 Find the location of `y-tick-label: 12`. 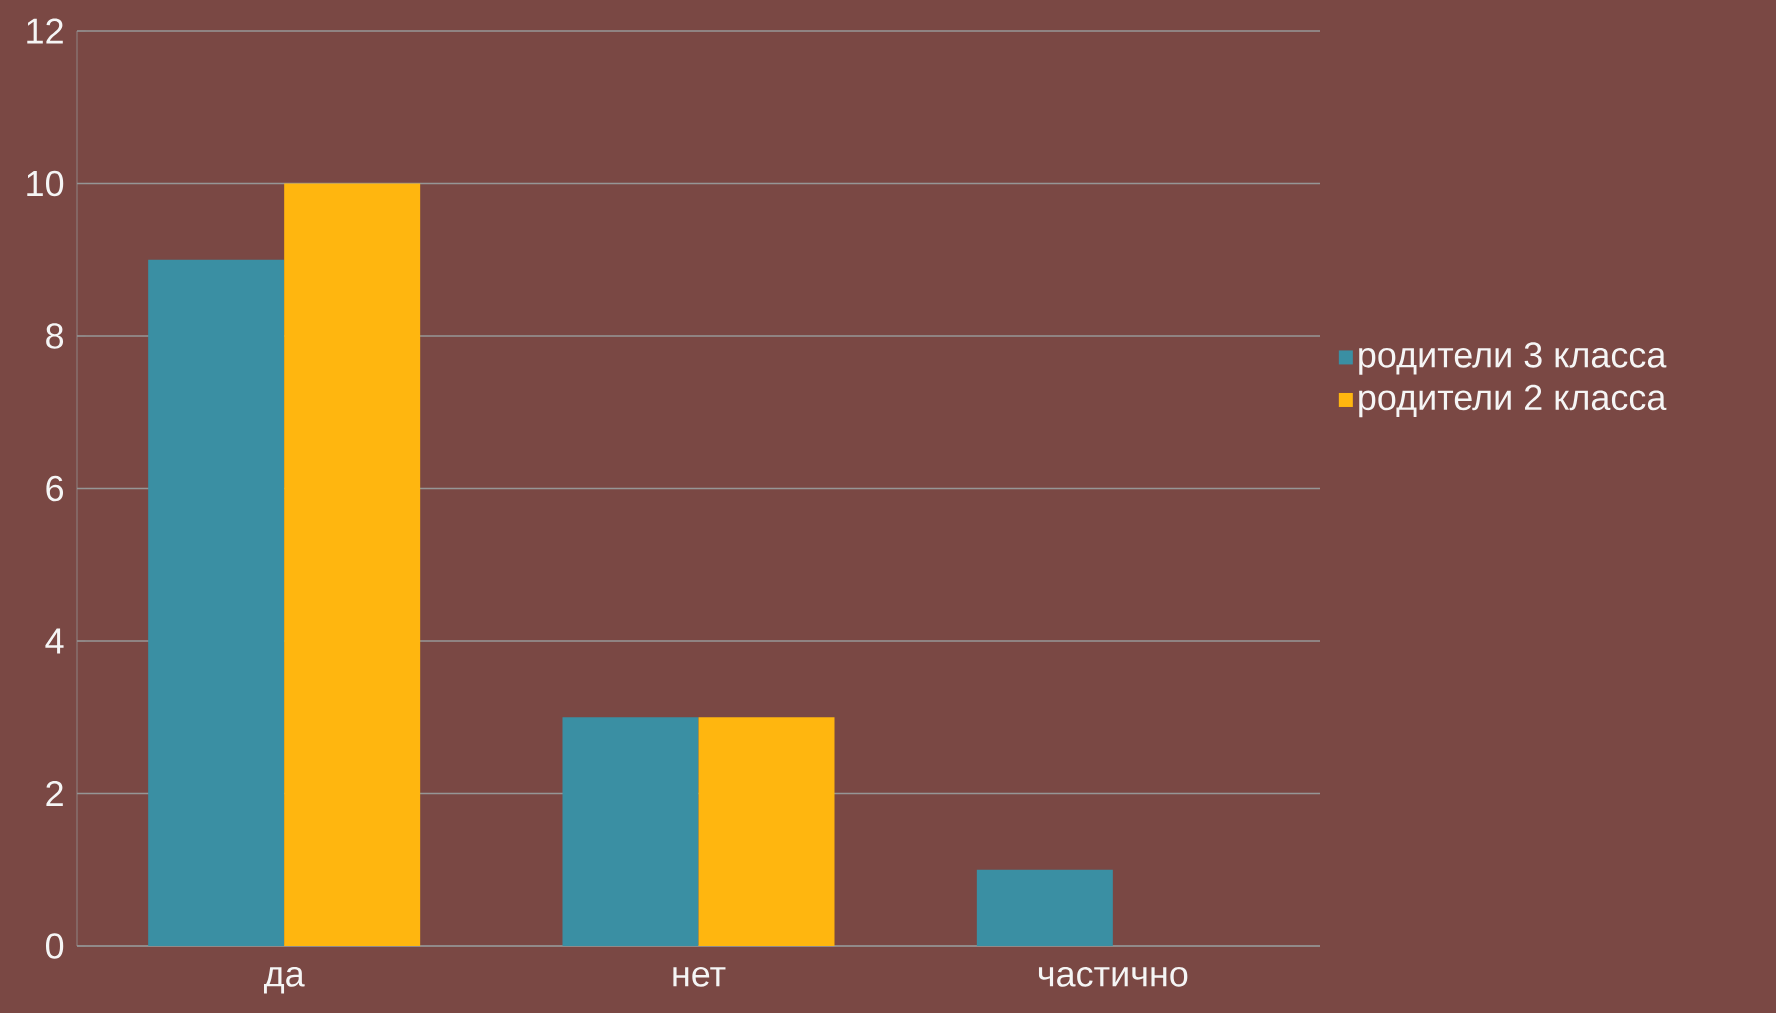

y-tick-label: 12 is located at coordinates (45, 31).